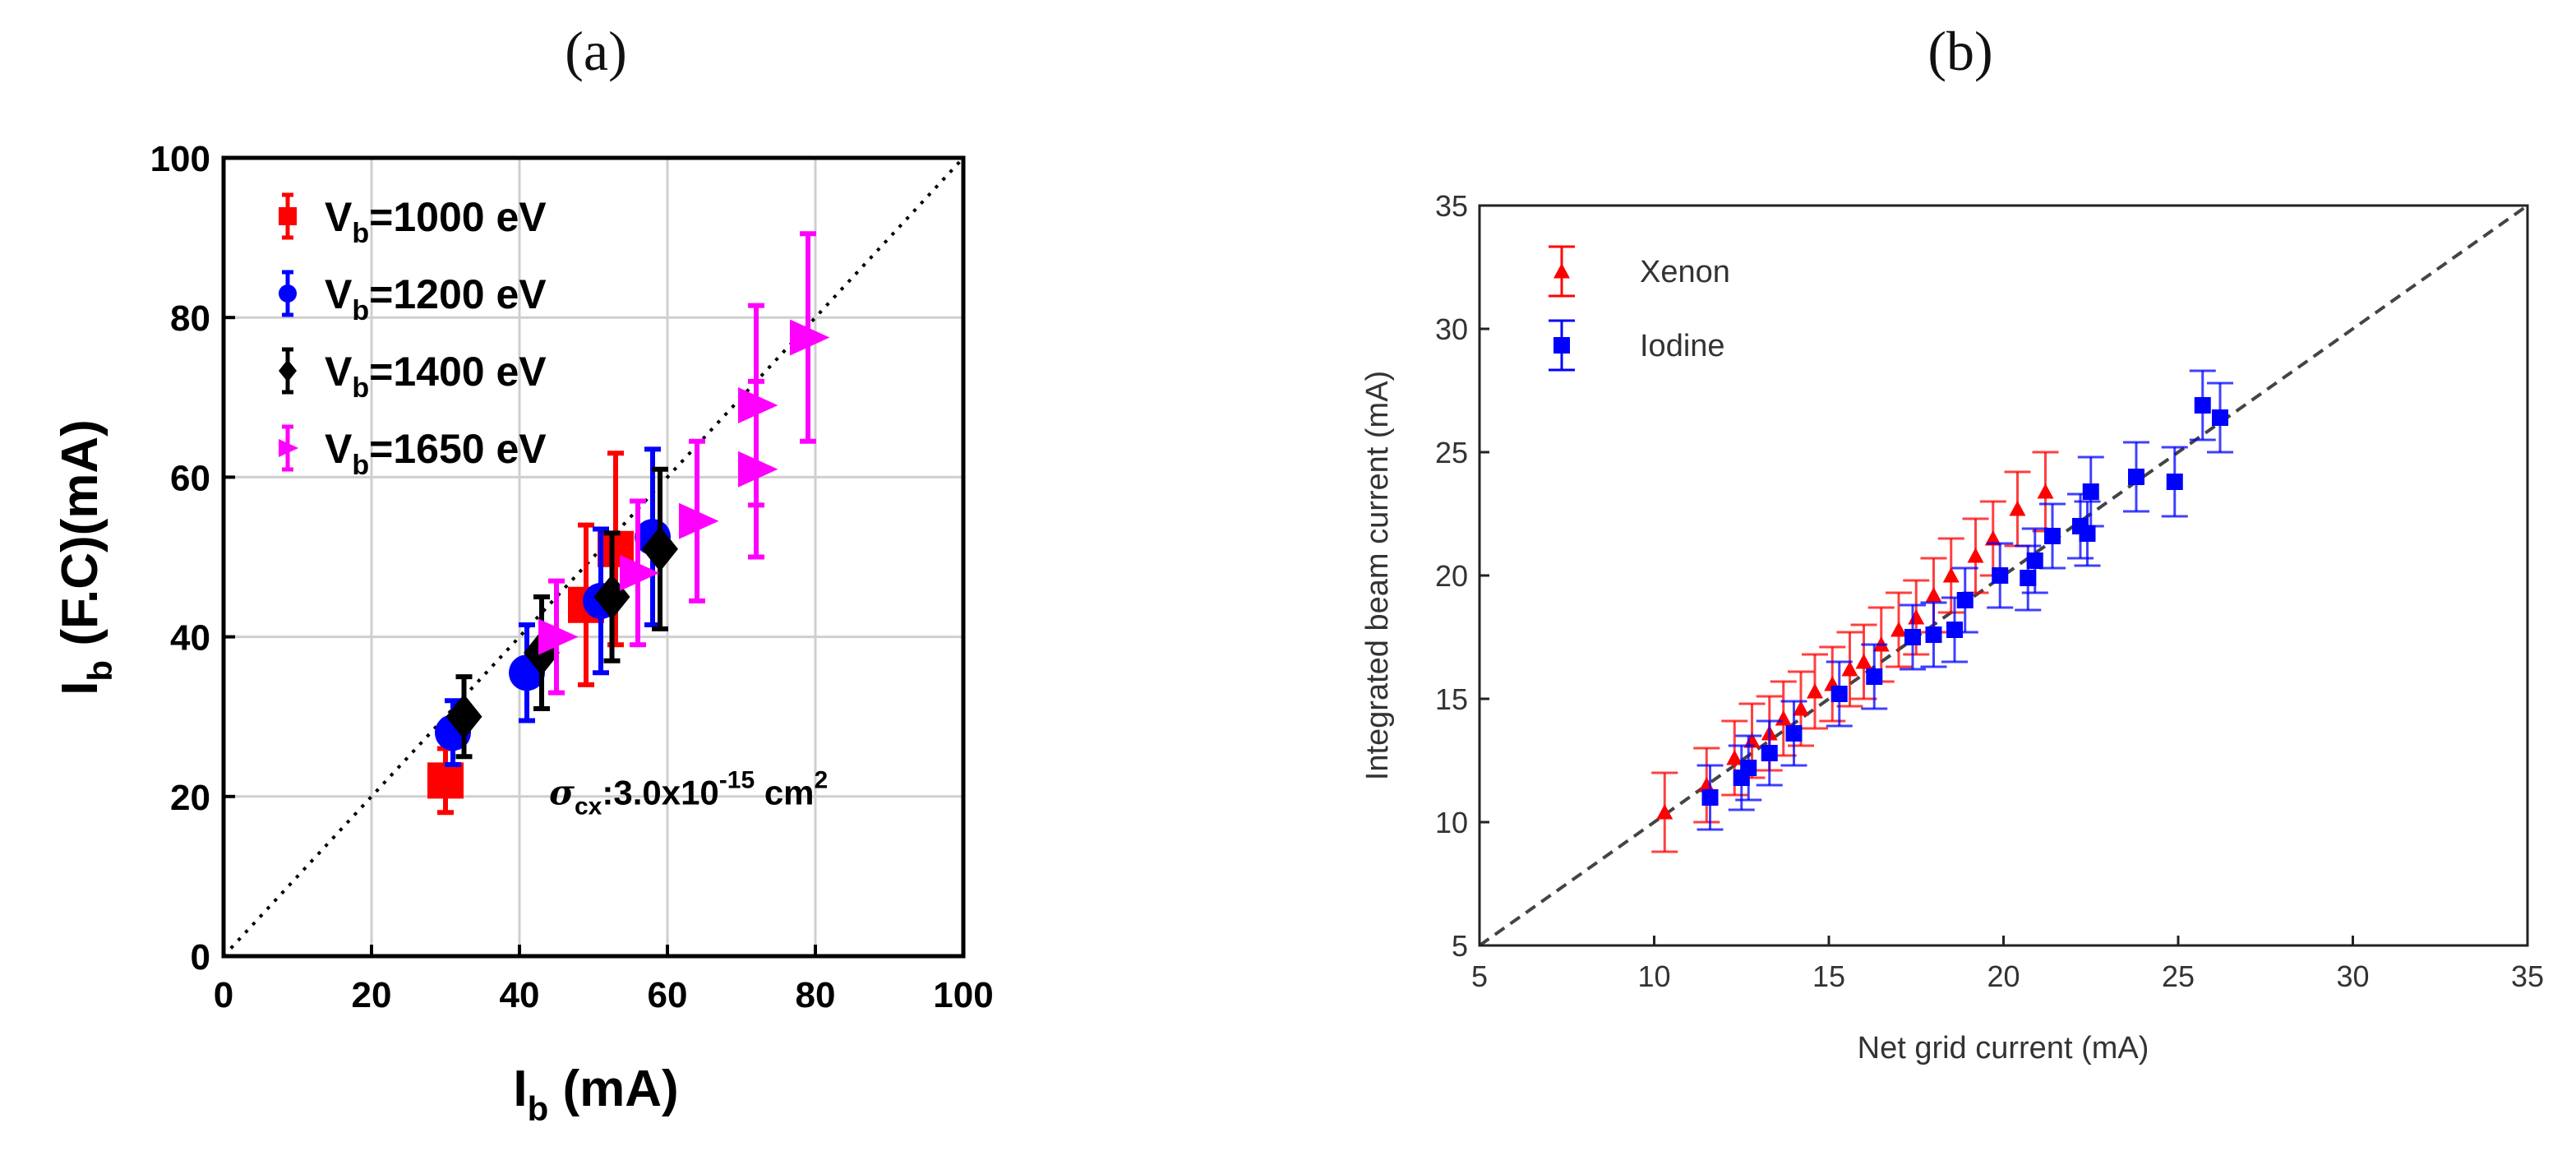 Image resolution: width=2576 pixels, height=1151 pixels. I want to click on y-tick-label: 10, so click(1452, 822).